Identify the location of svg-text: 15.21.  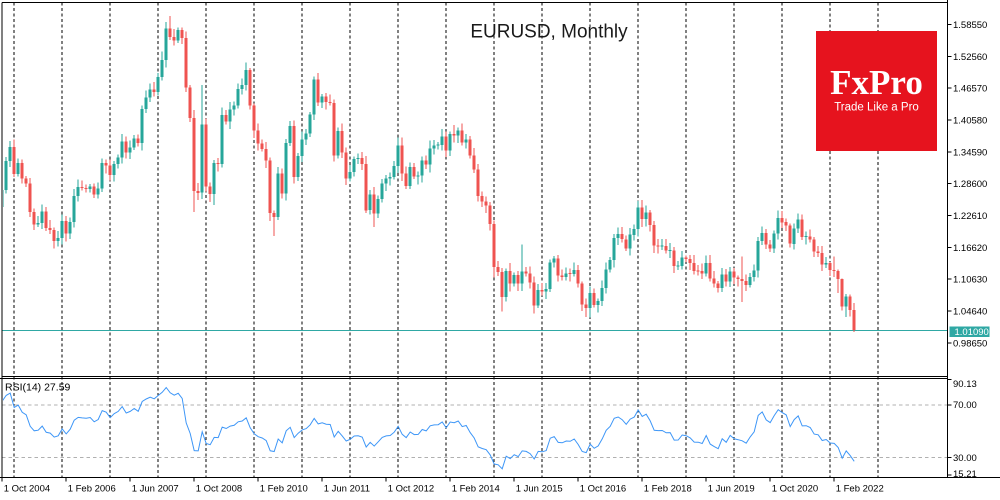
(965, 474).